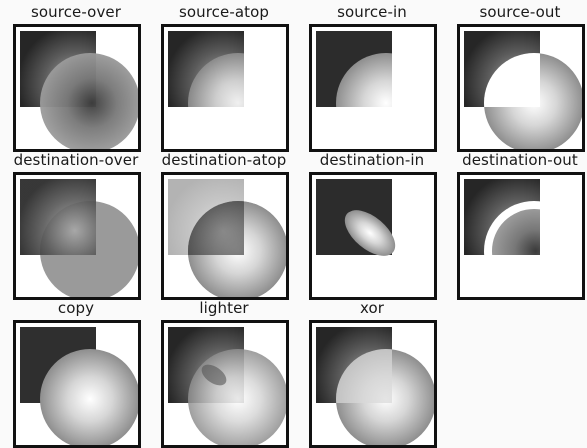  I want to click on cell-label: source-out, so click(520, 12).